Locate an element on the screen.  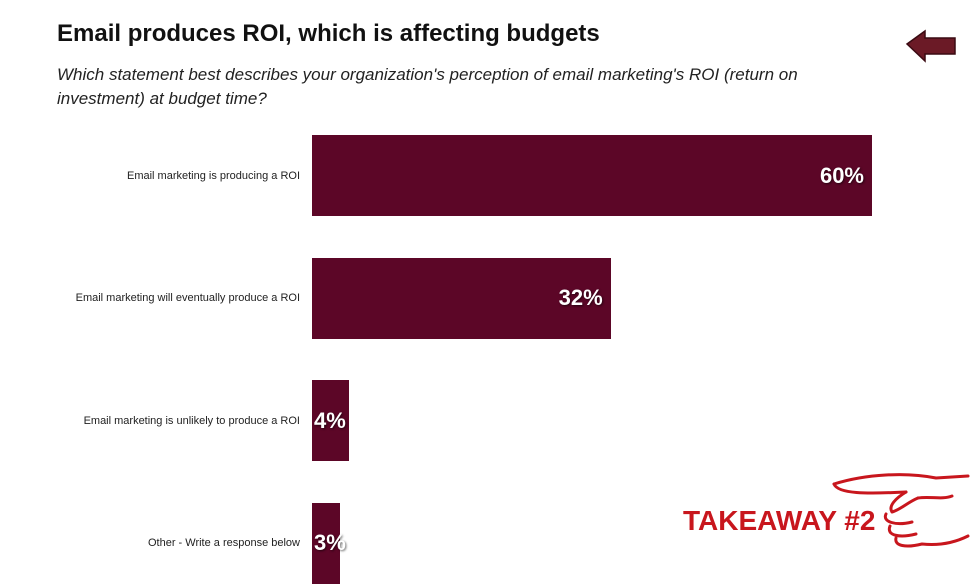
back-arrow is located at coordinates (932, 46).